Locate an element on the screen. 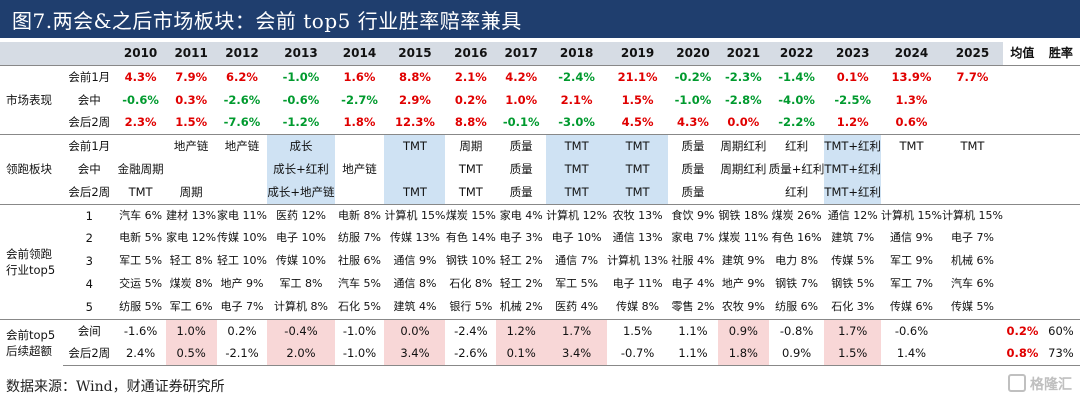 The width and height of the screenshot is (1080, 401). value-cell: 4.2% is located at coordinates (521, 76).